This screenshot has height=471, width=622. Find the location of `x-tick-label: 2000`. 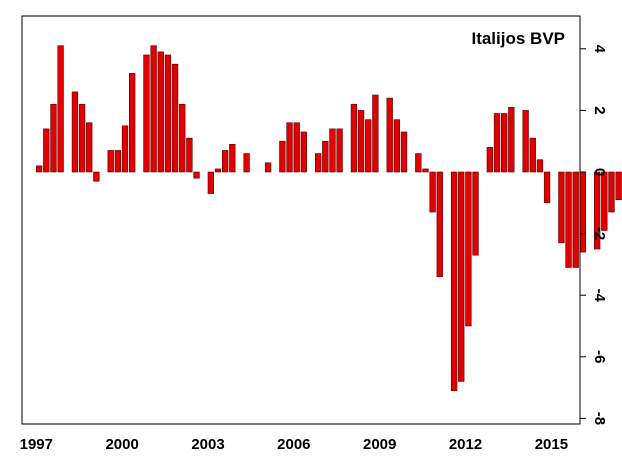

x-tick-label: 2000 is located at coordinates (121, 444).